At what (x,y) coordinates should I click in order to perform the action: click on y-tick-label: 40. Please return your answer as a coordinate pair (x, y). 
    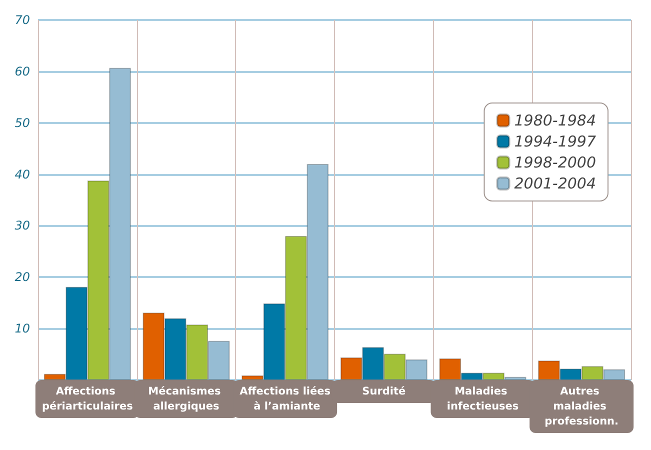
    Looking at the image, I should click on (22, 174).